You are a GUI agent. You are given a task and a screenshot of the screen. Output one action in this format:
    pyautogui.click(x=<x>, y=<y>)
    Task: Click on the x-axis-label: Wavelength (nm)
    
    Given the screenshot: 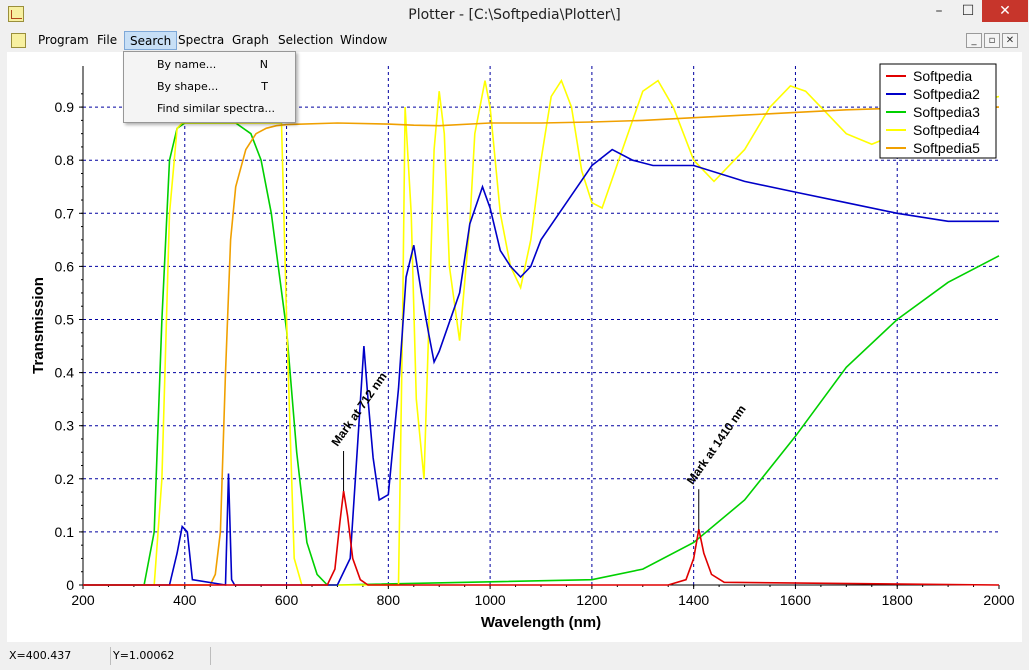 What is the action you would take?
    pyautogui.click(x=541, y=622)
    